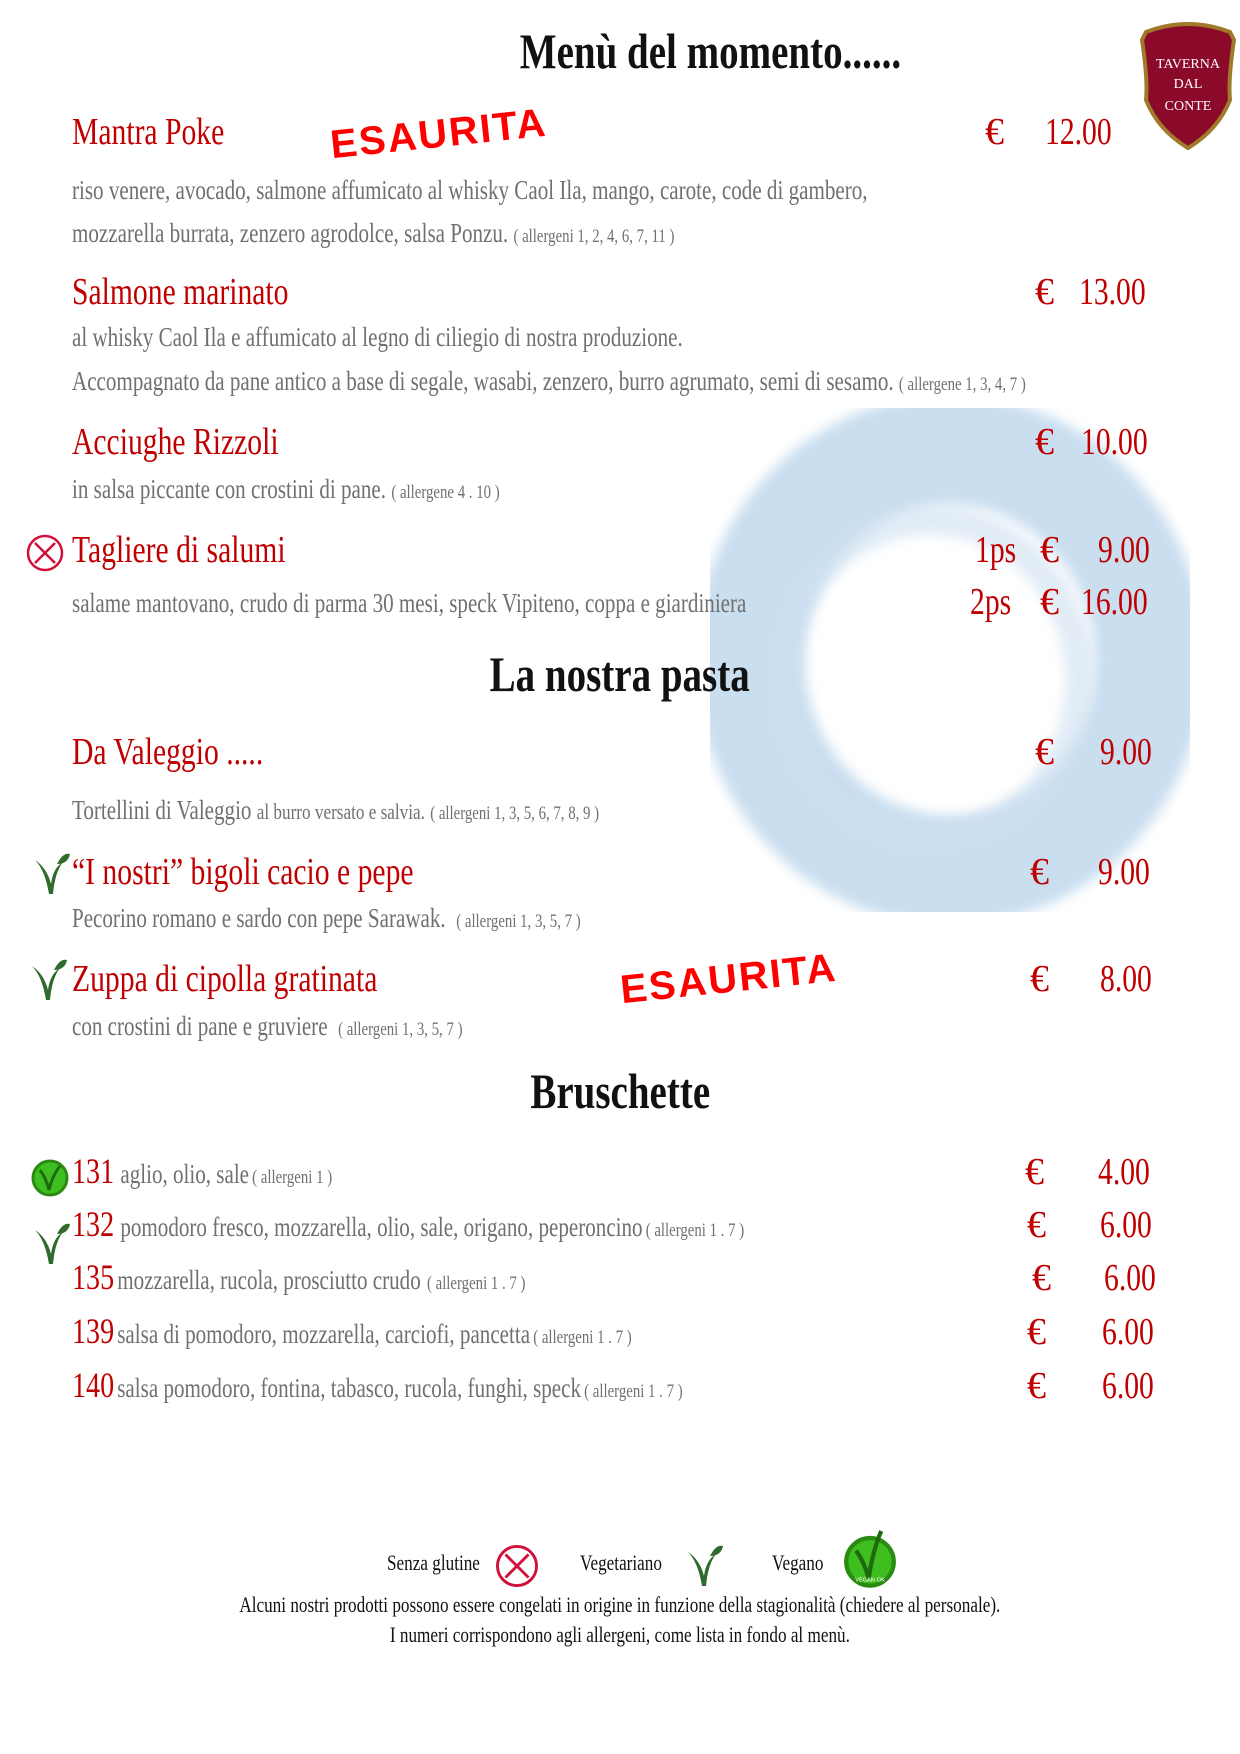 This screenshot has width=1240, height=1754. Describe the element at coordinates (433, 1562) in the screenshot. I see `legend-gluten-free: Senza glutine` at that location.